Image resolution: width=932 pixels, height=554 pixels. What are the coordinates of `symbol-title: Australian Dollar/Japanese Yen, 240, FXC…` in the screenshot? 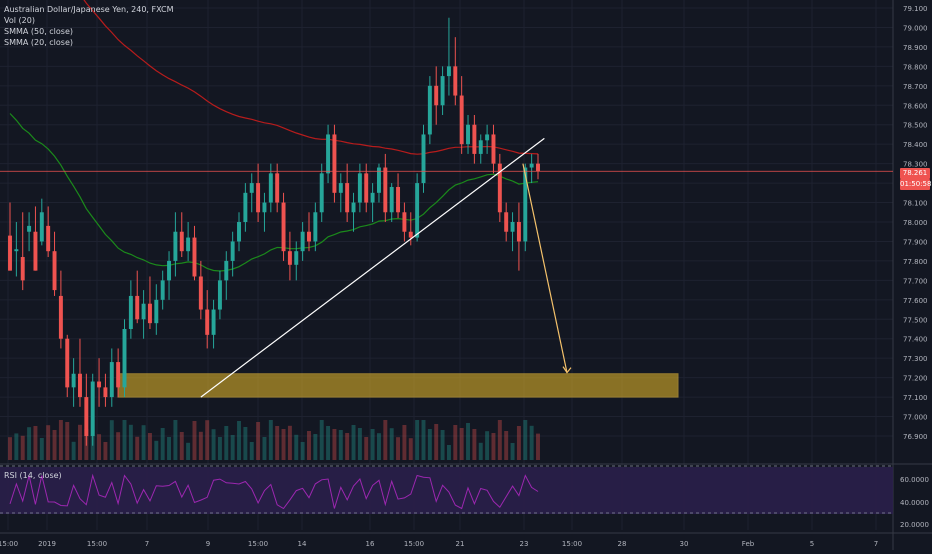 It's located at (89, 9).